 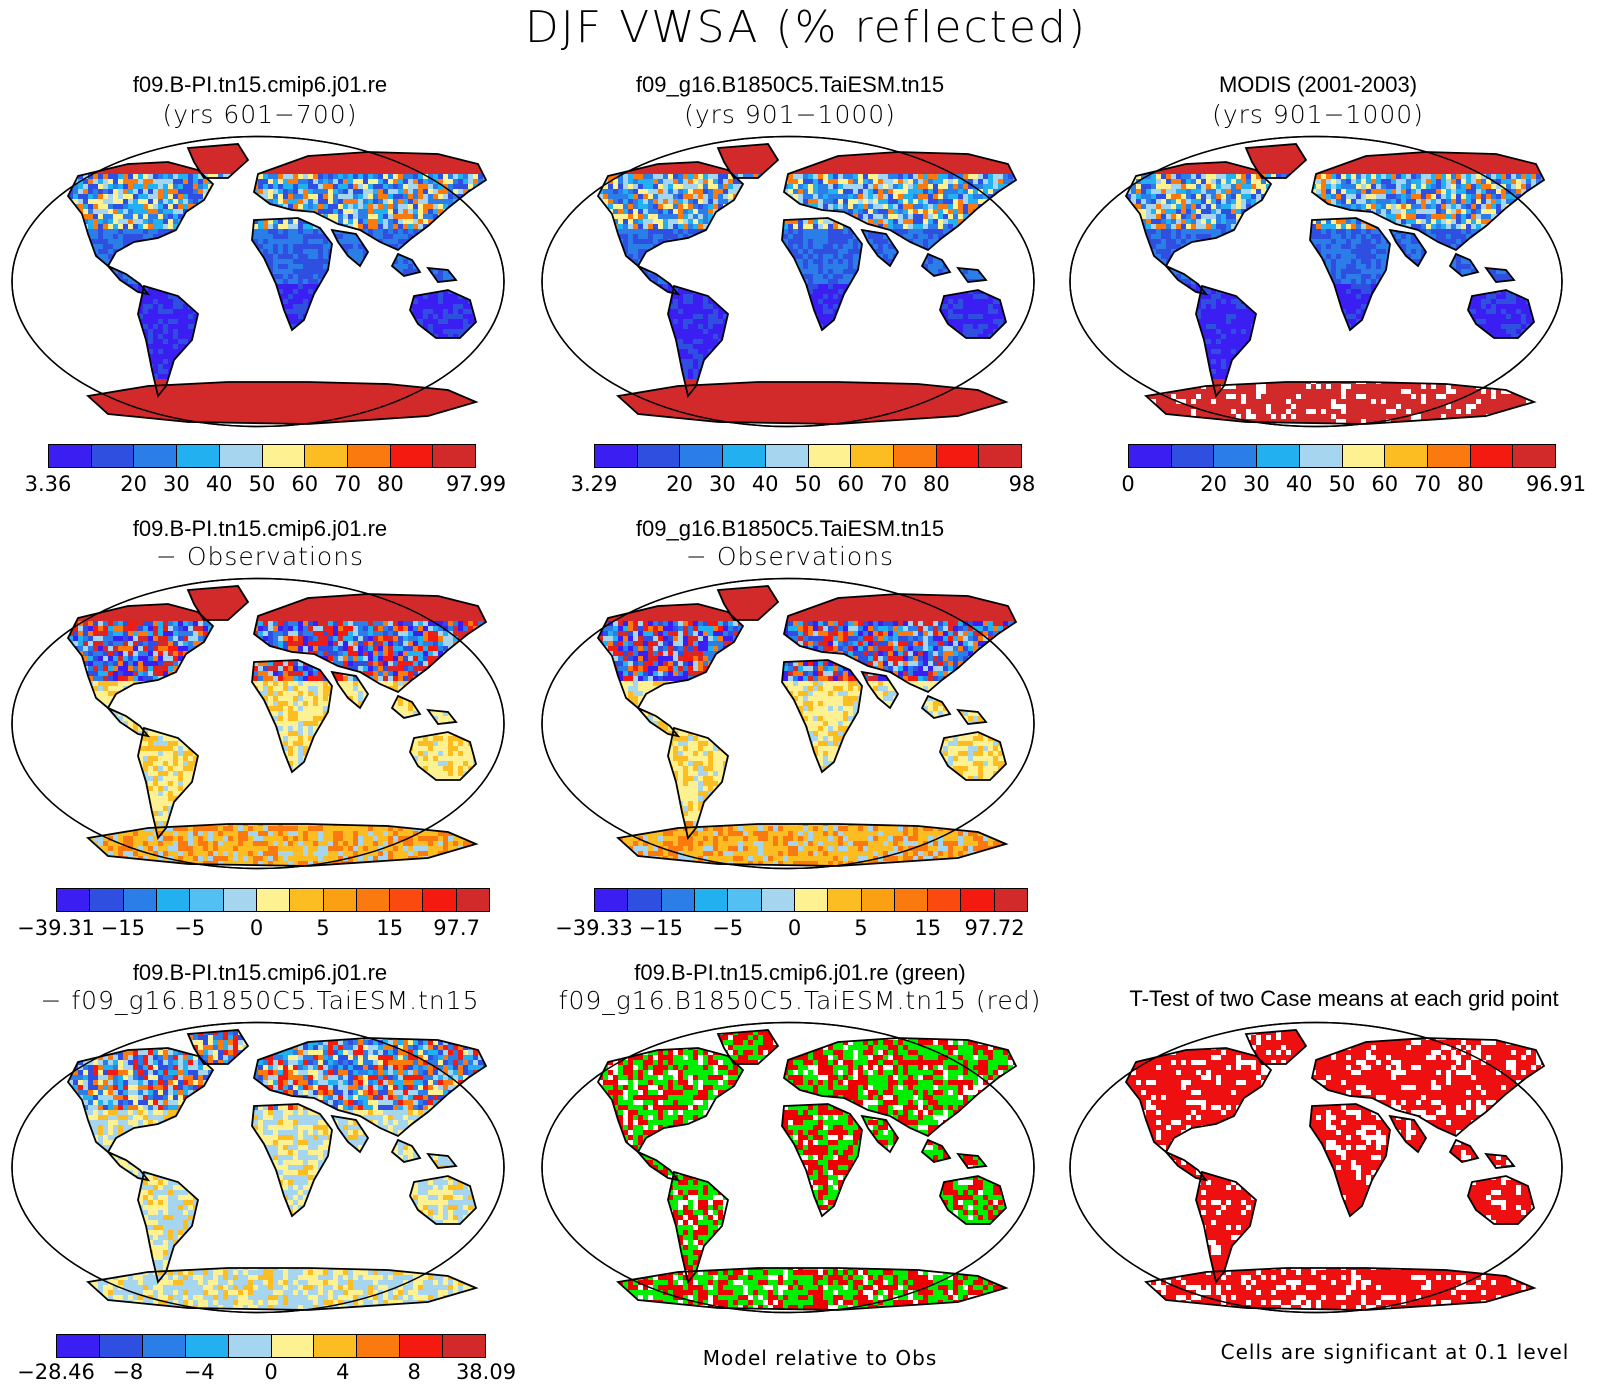 What do you see at coordinates (1427, 484) in the screenshot?
I see `colorbar-tick-label: 70` at bounding box center [1427, 484].